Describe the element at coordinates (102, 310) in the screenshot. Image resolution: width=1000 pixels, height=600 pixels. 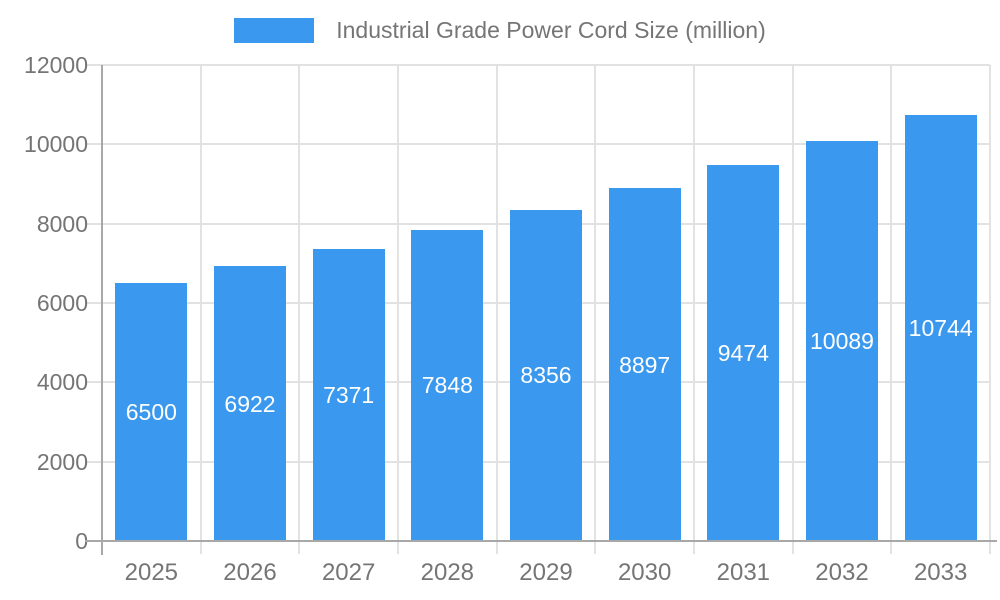
I see `y-axis-line` at that location.